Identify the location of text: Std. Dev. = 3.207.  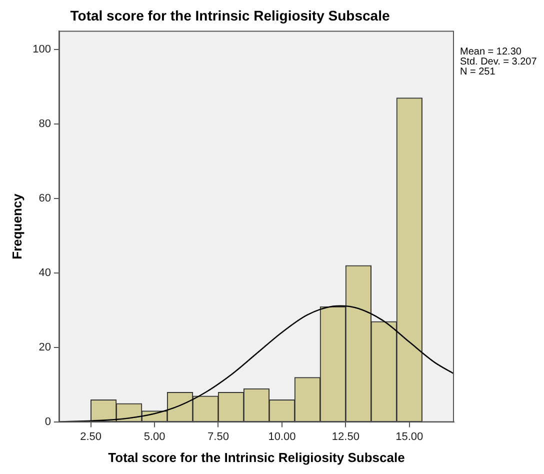
(499, 62).